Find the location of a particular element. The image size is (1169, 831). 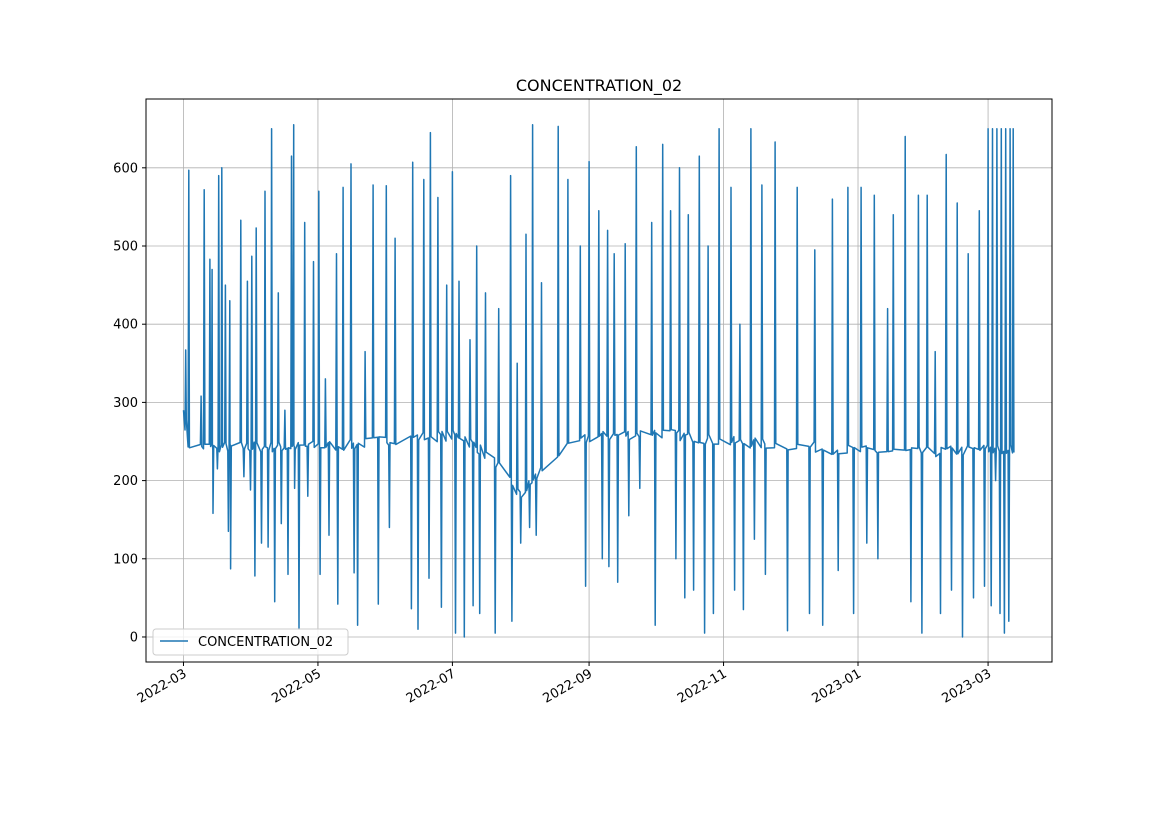

y-tick-label: 400 is located at coordinates (125, 325).